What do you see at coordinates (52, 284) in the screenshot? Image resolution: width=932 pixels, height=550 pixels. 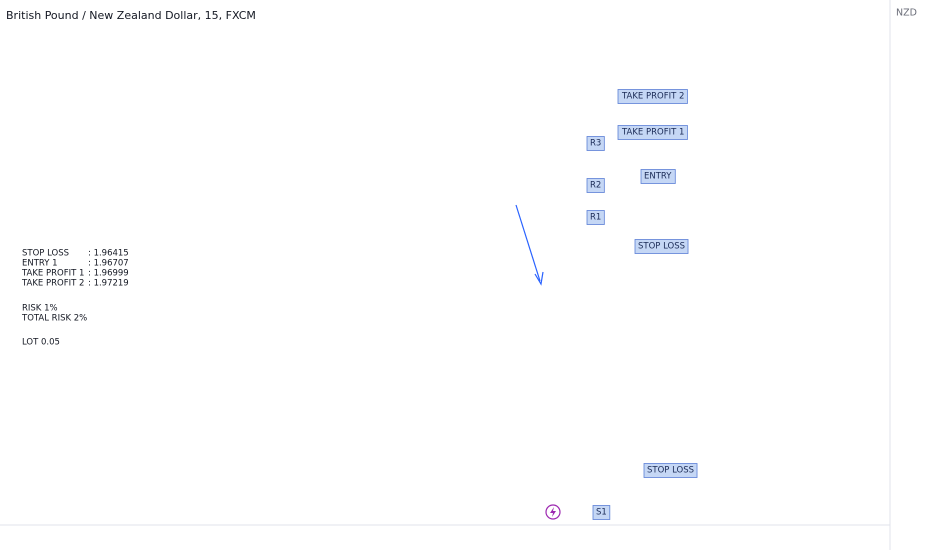 I see `note-key: TAKE PROFIT 2` at bounding box center [52, 284].